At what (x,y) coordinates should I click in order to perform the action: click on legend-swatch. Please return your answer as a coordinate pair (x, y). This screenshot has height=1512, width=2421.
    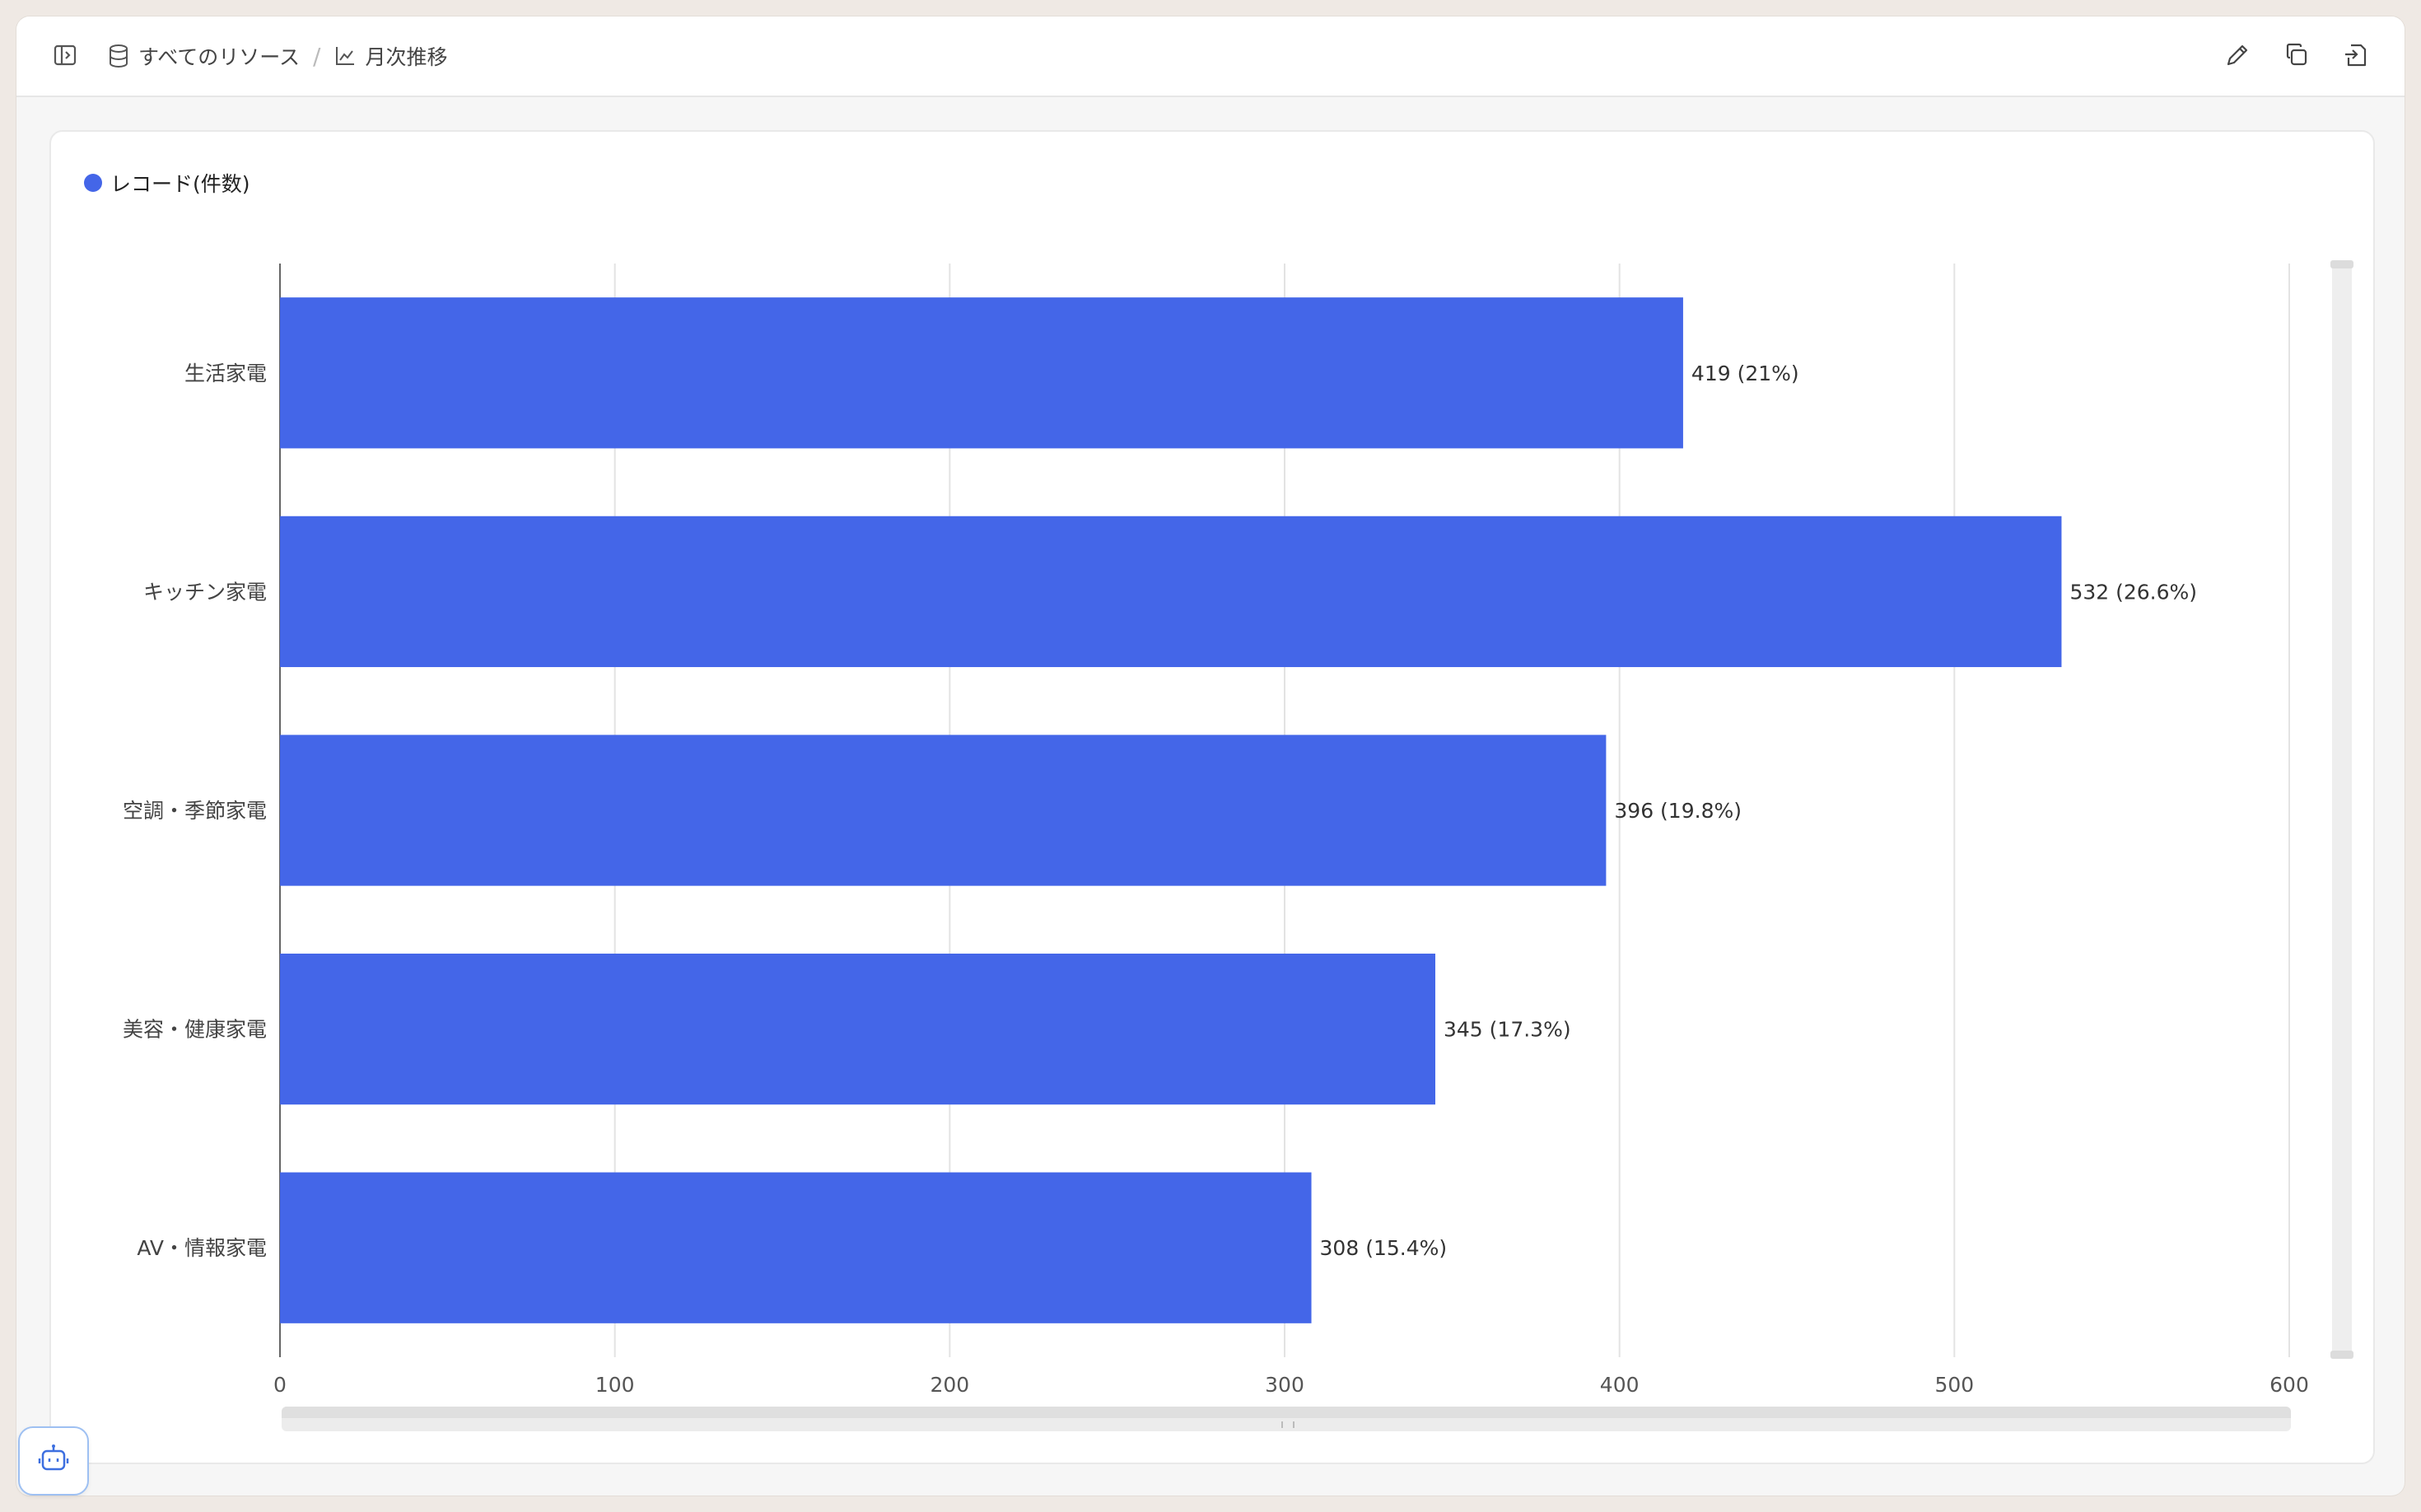
    Looking at the image, I should click on (93, 183).